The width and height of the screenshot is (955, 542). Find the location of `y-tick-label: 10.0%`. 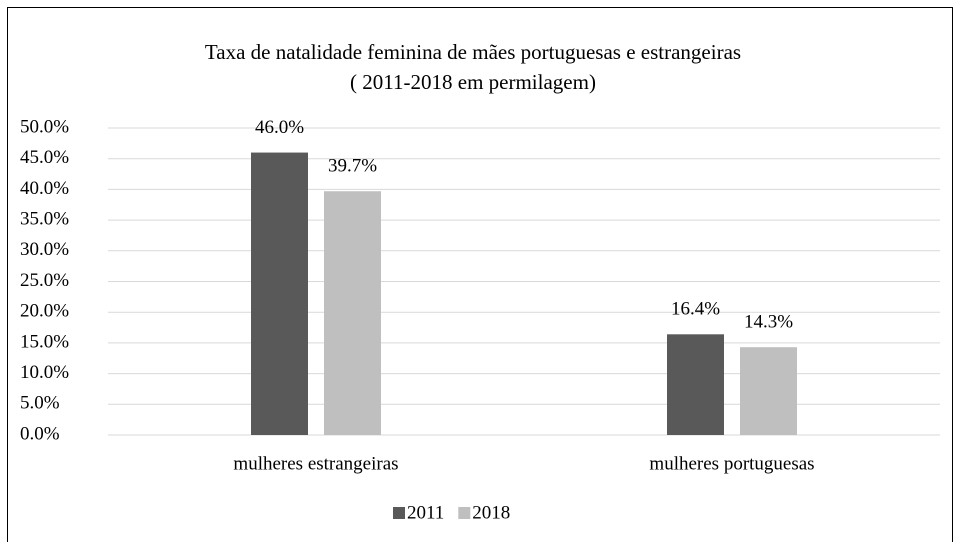

y-tick-label: 10.0% is located at coordinates (44, 372).